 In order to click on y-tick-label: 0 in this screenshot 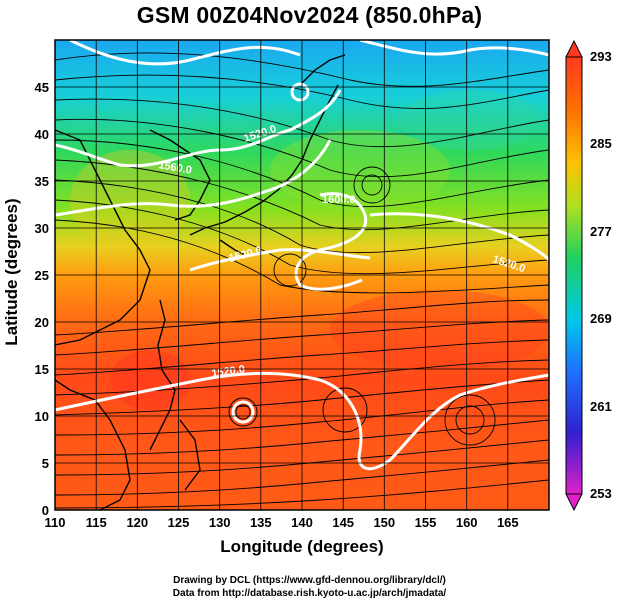, I will do `click(45, 510)`.